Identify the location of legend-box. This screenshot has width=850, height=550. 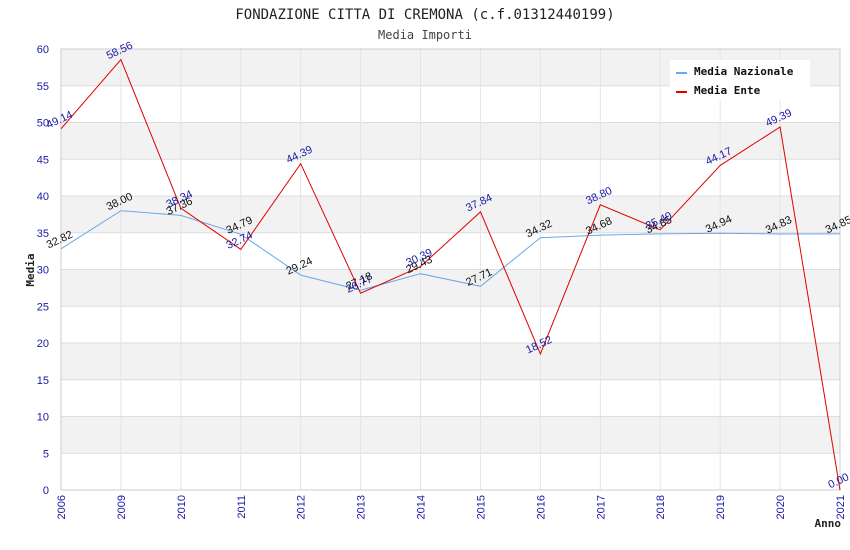
(740, 80).